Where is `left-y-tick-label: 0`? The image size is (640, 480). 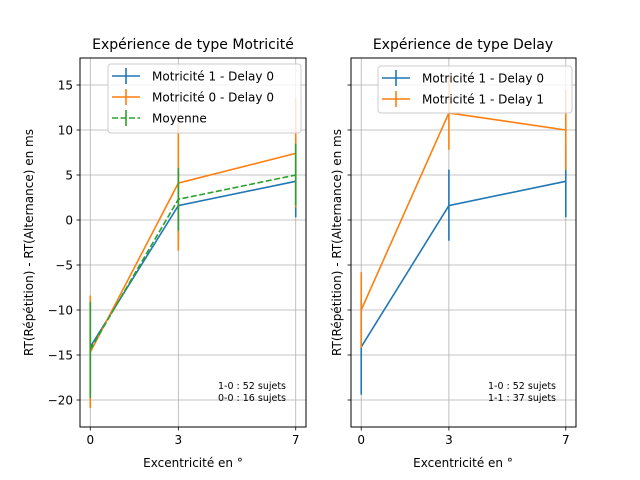
left-y-tick-label: 0 is located at coordinates (69, 220).